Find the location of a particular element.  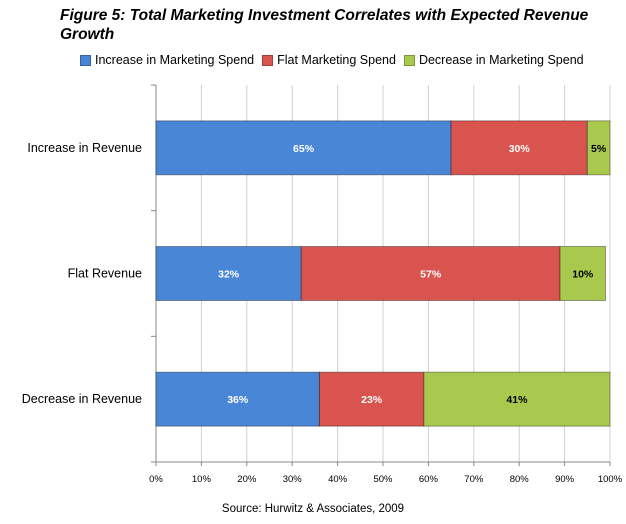

bar-increase-in-revenue-flat-marketing-spend is located at coordinates (519, 148).